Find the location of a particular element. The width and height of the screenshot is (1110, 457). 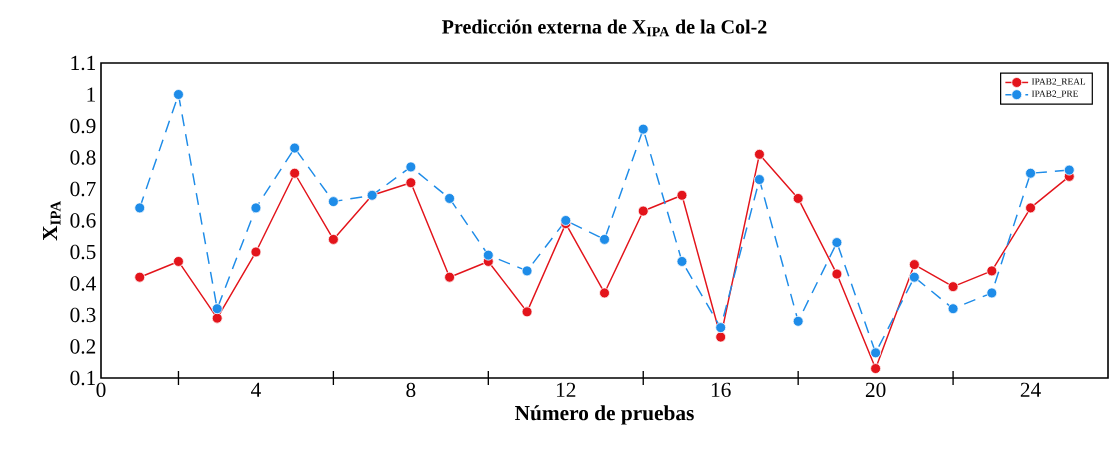

y-tick-label: 0.8 is located at coordinates (83, 157).